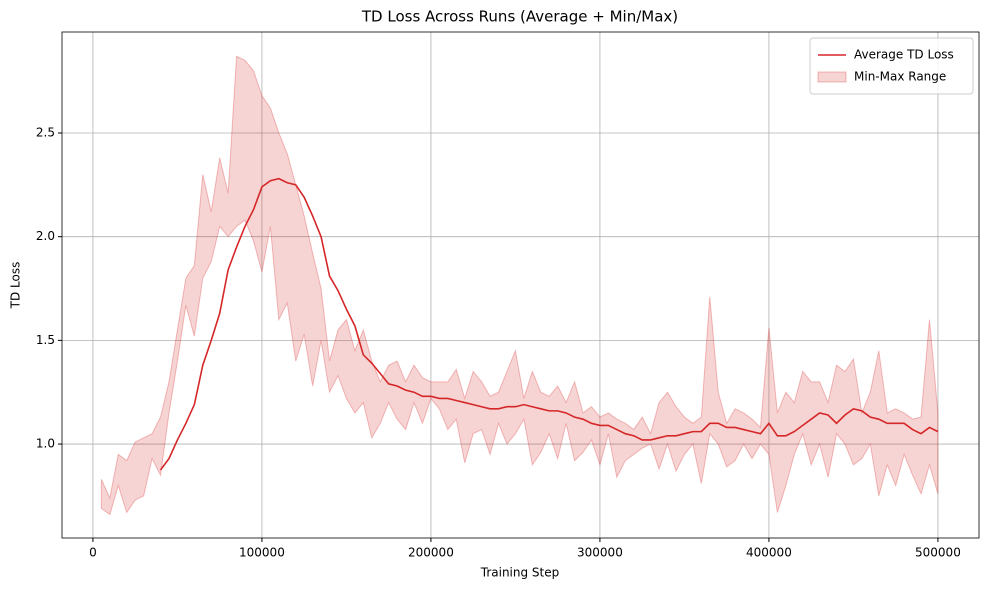 This screenshot has height=590, width=989. Describe the element at coordinates (900, 77) in the screenshot. I see `legend-label: Min-Max Range` at that location.